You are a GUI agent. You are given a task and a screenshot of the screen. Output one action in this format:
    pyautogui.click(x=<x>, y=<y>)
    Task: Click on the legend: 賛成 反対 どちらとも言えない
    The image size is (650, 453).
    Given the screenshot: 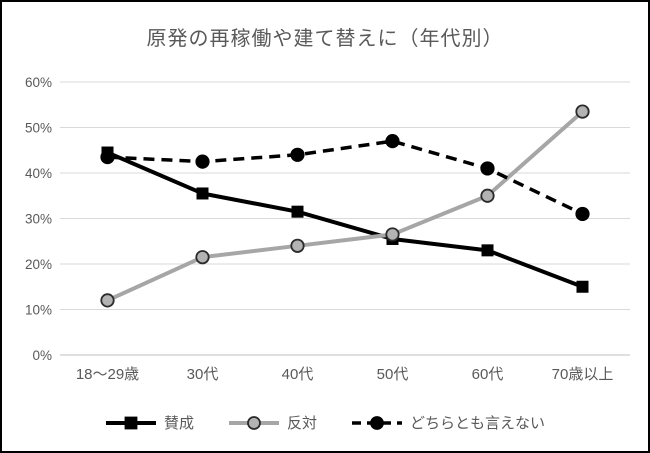 What is the action you would take?
    pyautogui.click(x=325, y=422)
    